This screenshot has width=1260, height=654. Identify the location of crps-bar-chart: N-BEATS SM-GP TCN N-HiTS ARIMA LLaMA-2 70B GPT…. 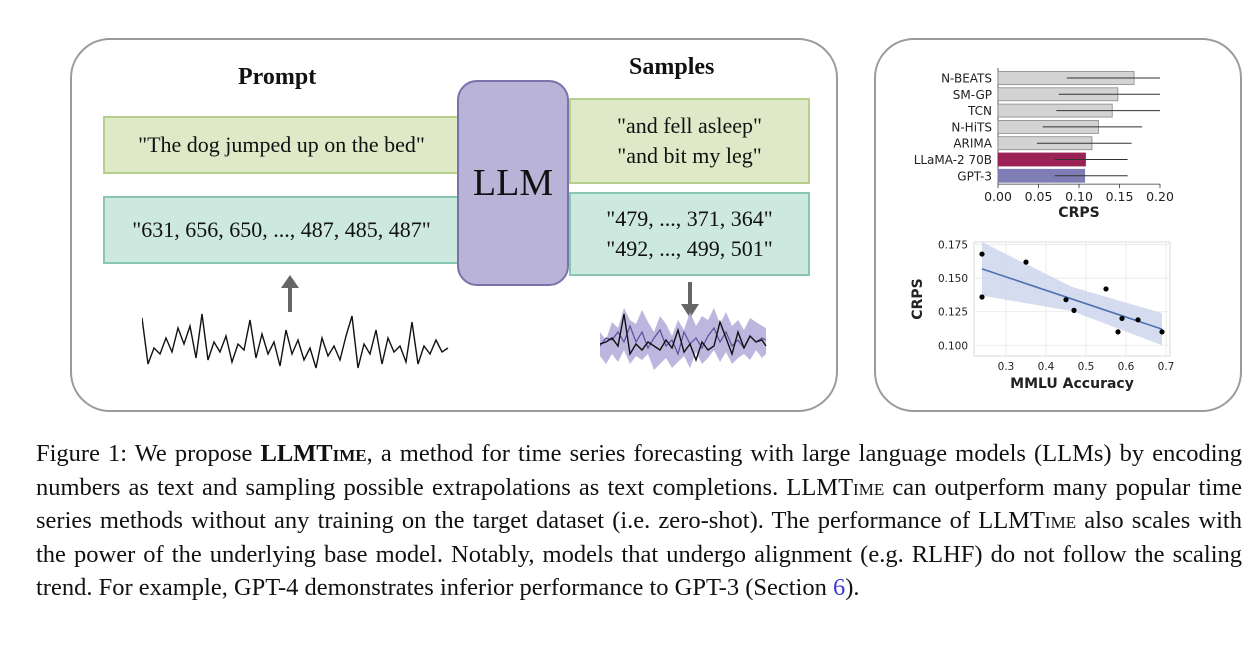
(1044, 144).